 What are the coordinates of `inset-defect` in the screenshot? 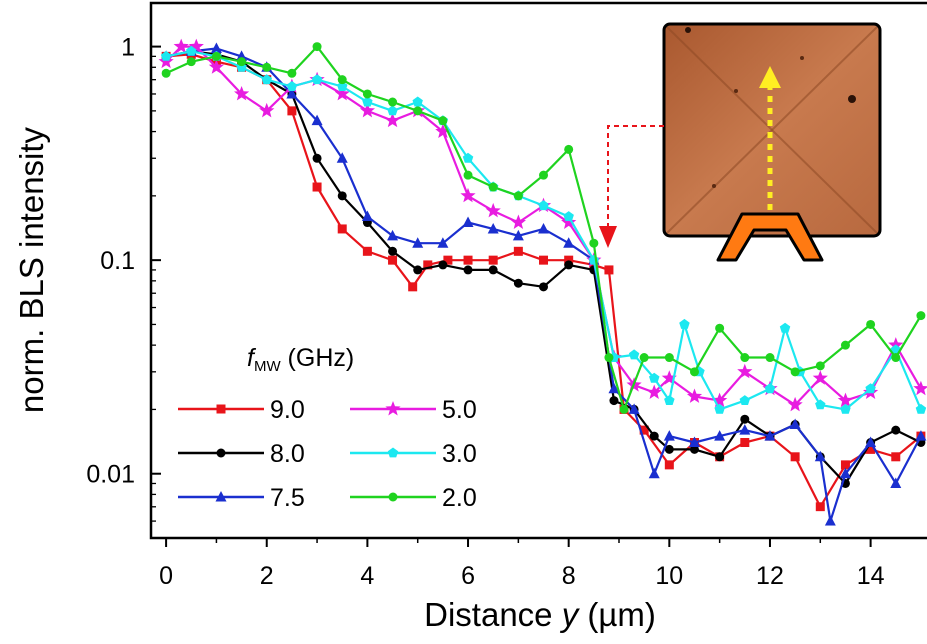 It's located at (802, 58).